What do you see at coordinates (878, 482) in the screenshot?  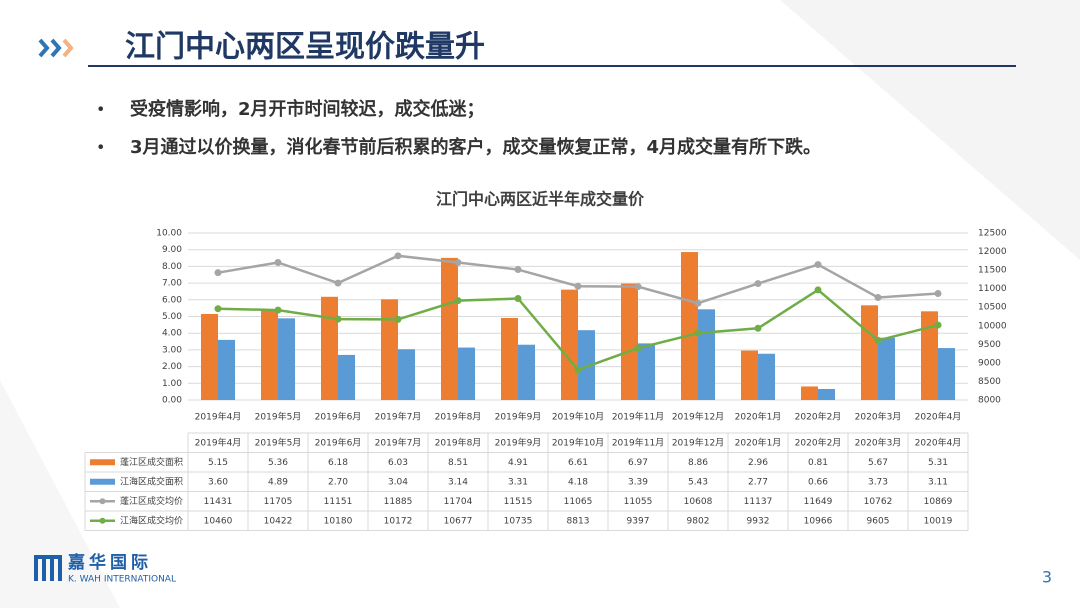 I see `table-cell: 3.73` at bounding box center [878, 482].